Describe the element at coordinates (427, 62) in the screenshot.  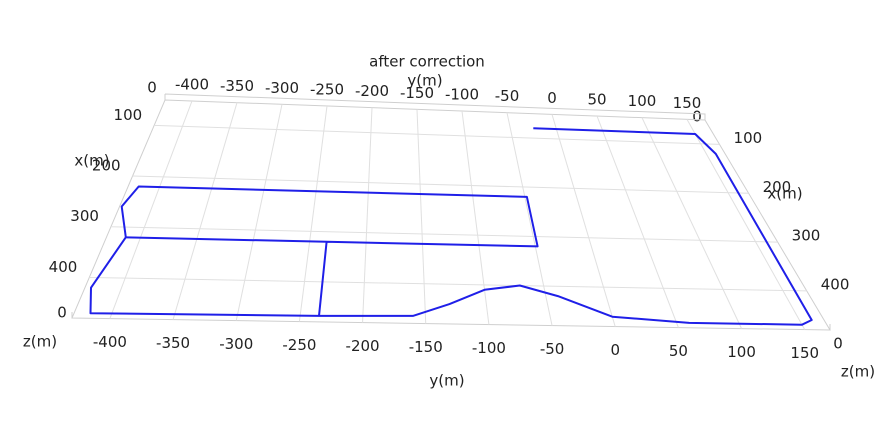
I see `chart-title: after correction` at that location.